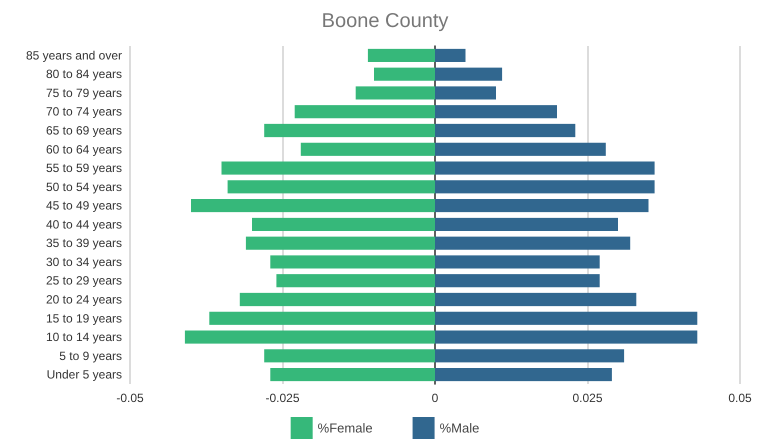 This screenshot has height=446, width=770. Describe the element at coordinates (282, 398) in the screenshot. I see `x-tick-label: -0.025` at that location.